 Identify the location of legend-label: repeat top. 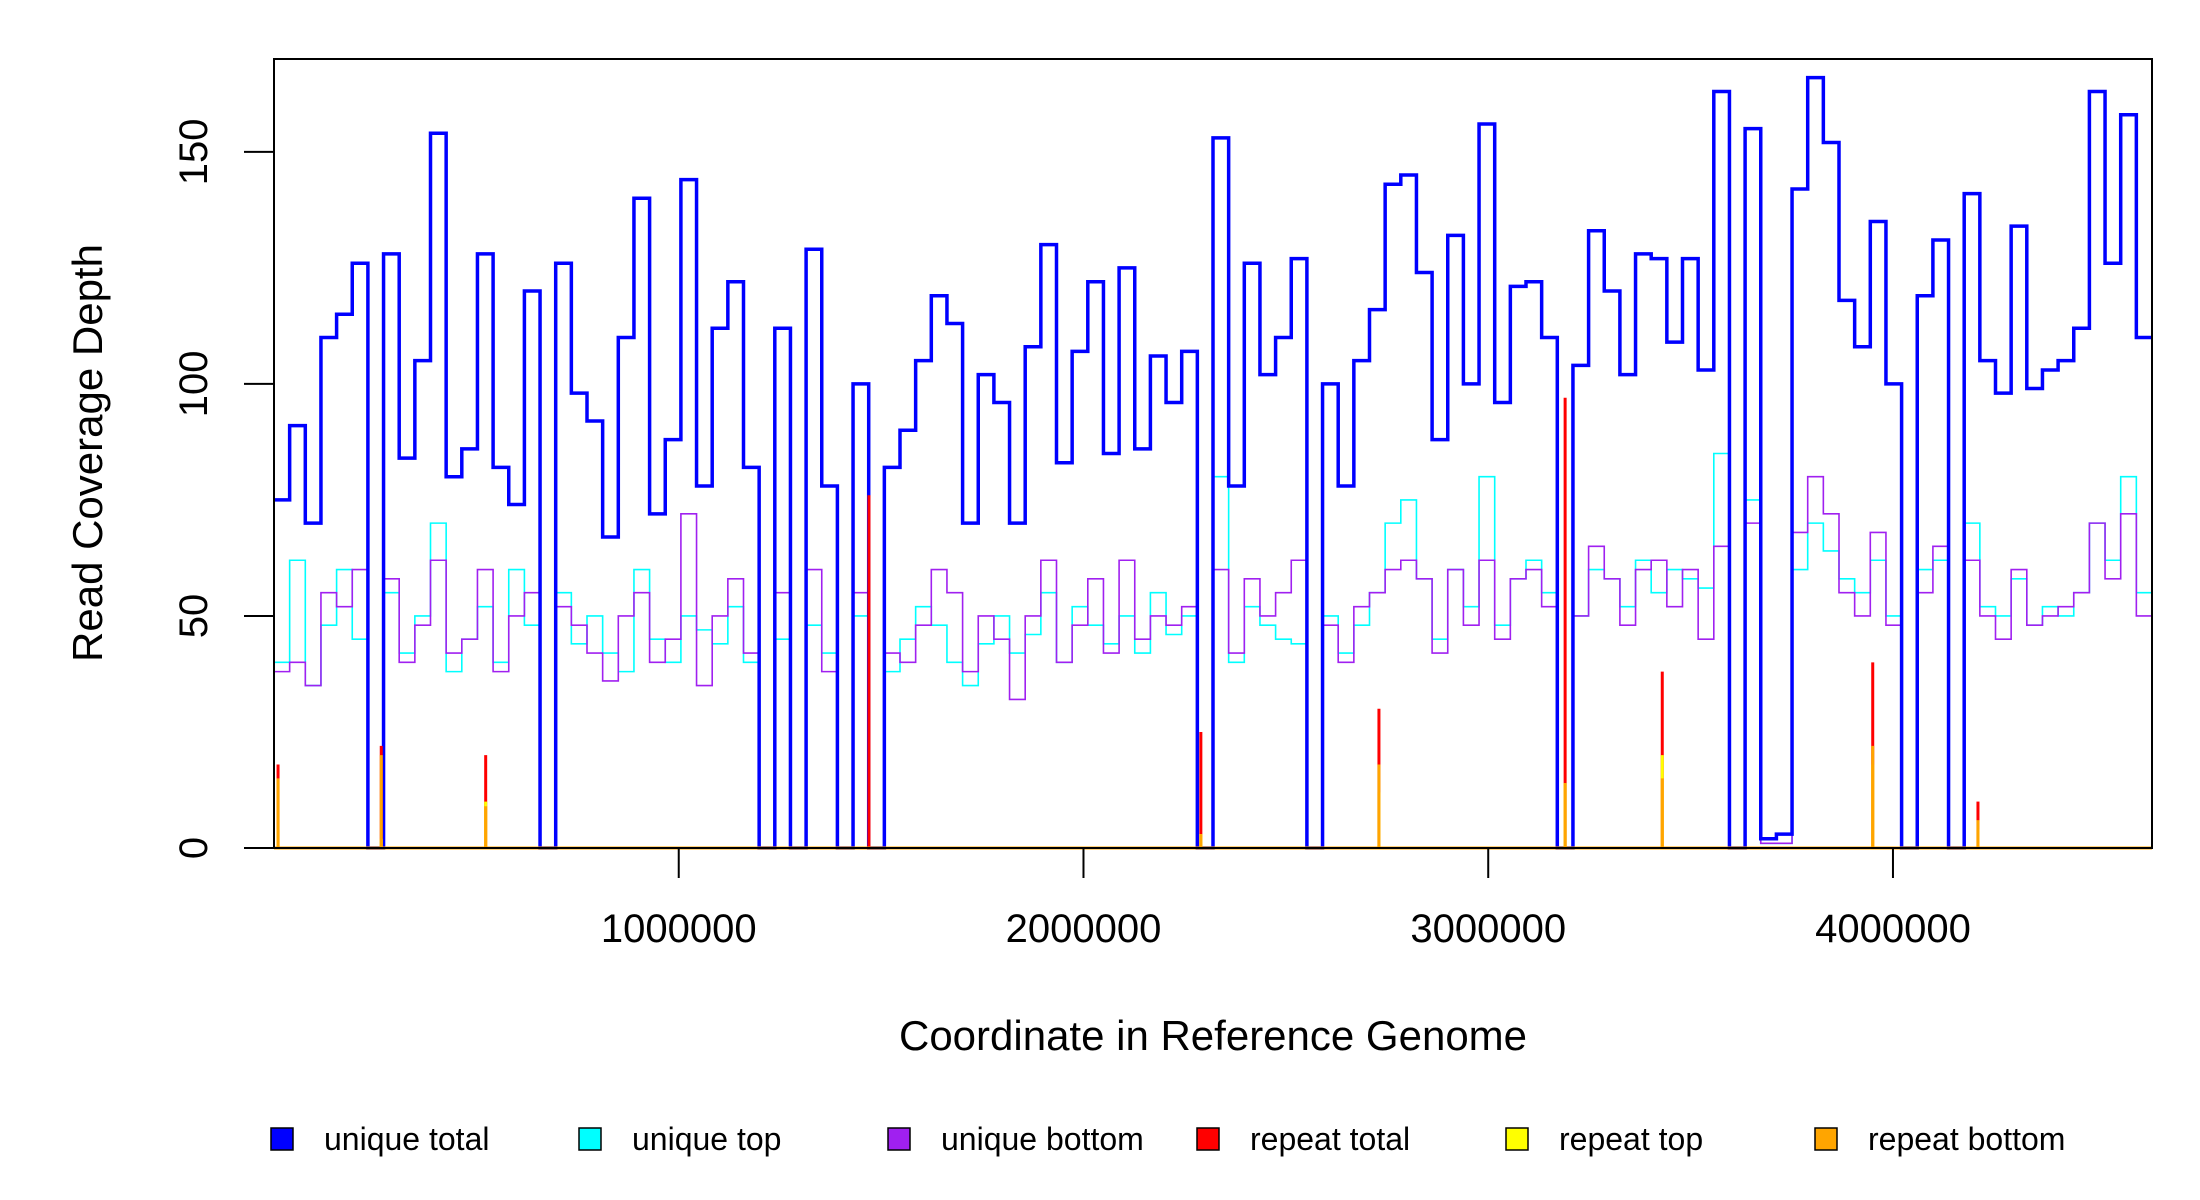
(1631, 1139).